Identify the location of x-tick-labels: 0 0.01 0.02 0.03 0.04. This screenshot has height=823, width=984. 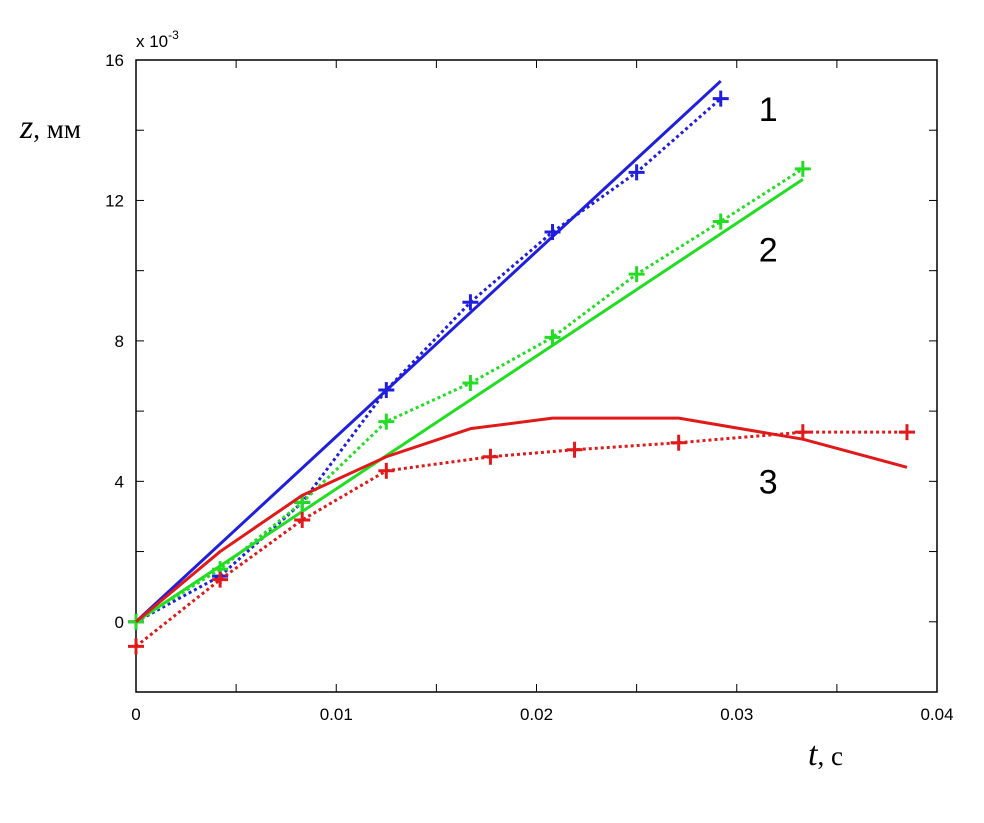
(542, 714).